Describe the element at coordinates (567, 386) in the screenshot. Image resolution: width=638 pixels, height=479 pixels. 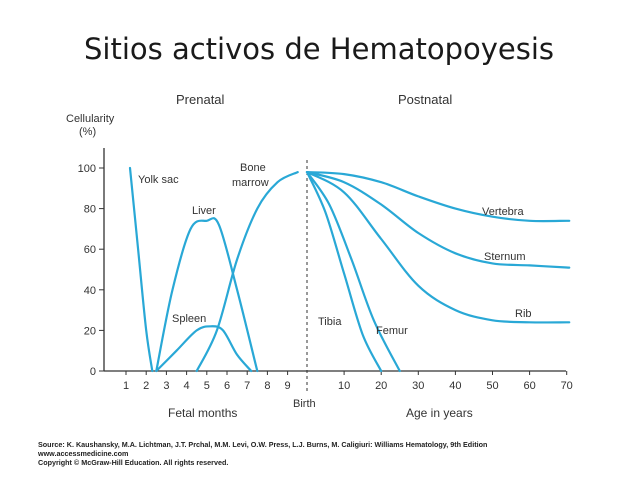
I see `postnatal-x-tick-label: 70` at that location.